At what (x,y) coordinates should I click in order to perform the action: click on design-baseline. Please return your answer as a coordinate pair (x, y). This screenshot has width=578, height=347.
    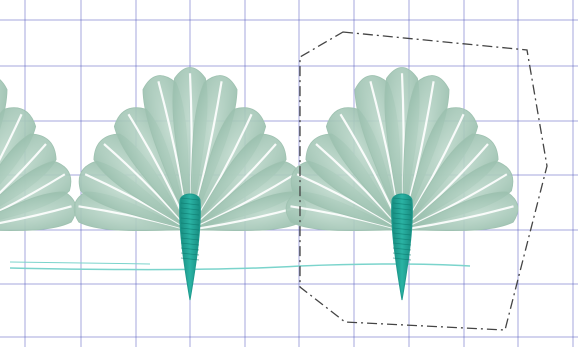
    Looking at the image, I should click on (240, 266).